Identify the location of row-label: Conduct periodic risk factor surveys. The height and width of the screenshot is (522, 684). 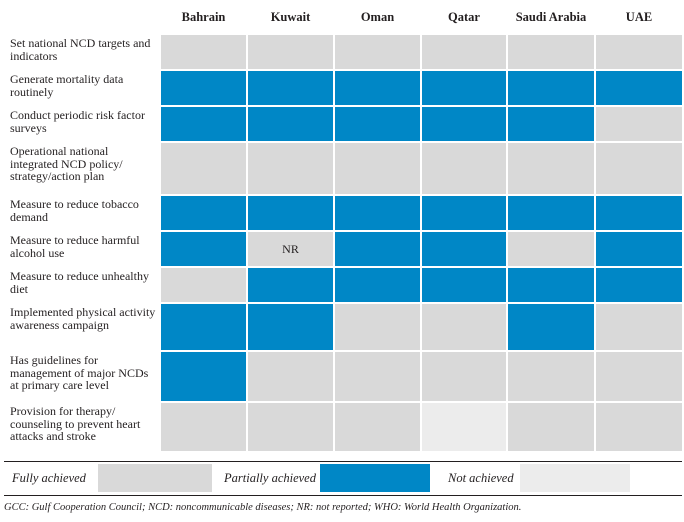
(82, 124).